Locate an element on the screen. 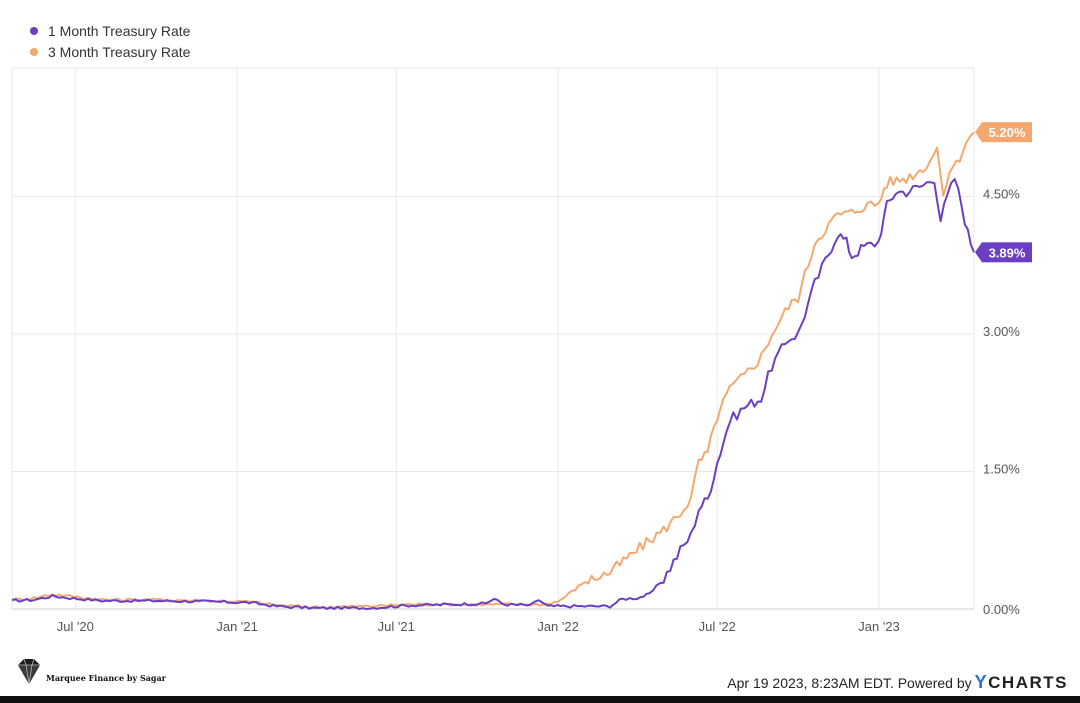  legend-label-1-month: 1 Month Treasury Rate is located at coordinates (119, 30).